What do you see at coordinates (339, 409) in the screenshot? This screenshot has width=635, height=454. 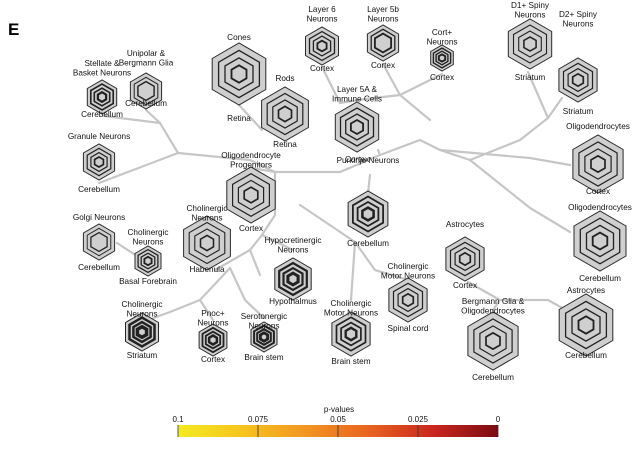 I see `legend-title: p-values` at bounding box center [339, 409].